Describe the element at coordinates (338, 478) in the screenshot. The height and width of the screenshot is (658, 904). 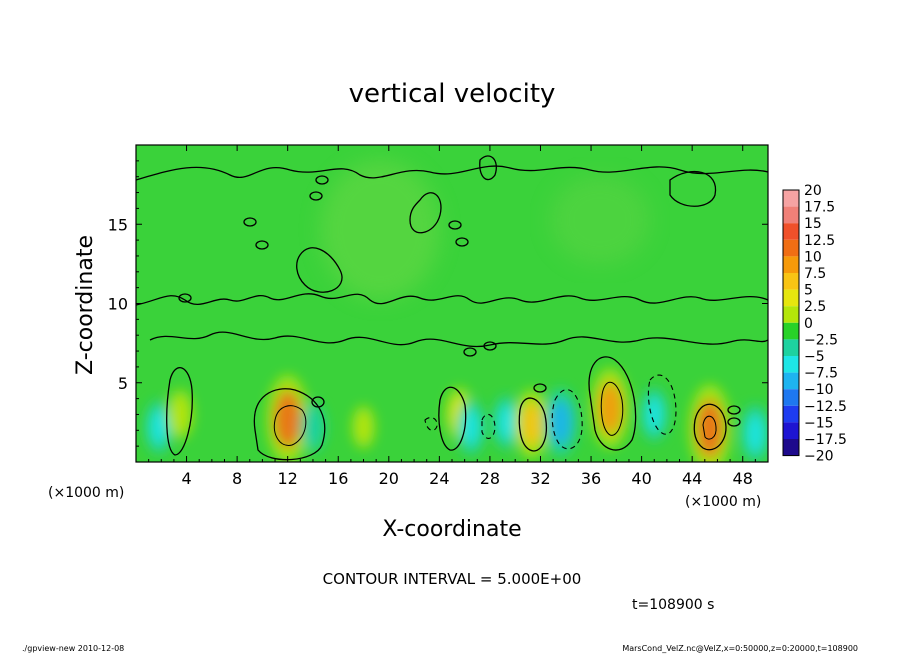
I see `x-tick-label: 16` at that location.